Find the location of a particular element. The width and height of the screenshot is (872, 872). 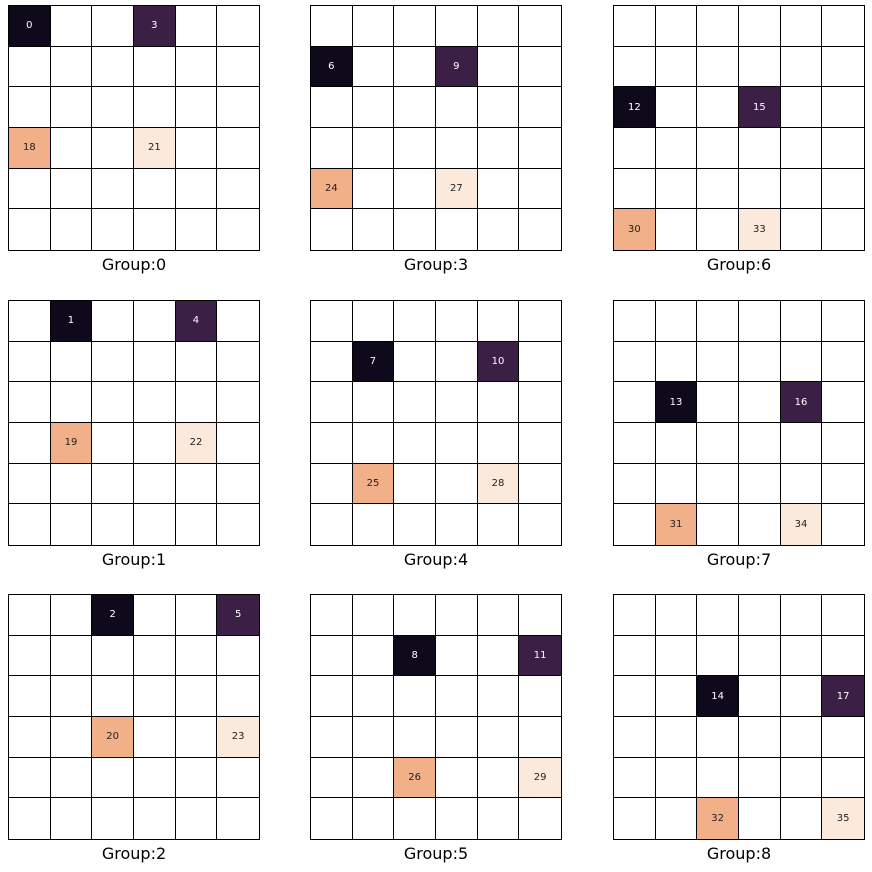

group-grid: 7 10 25 28 is located at coordinates (436, 423).